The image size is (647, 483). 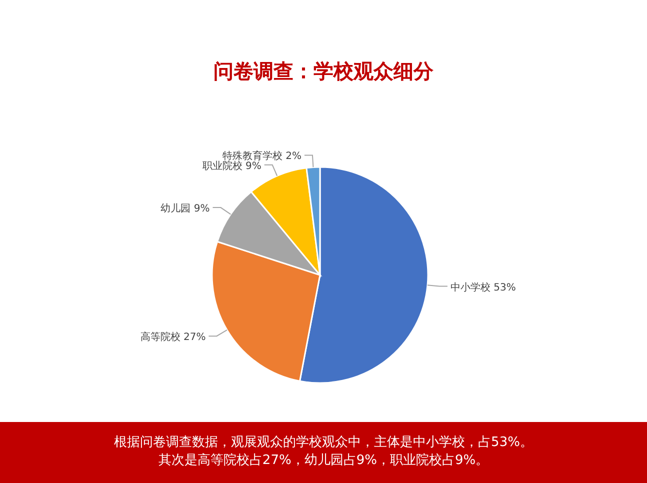 What do you see at coordinates (323, 71) in the screenshot?
I see `chart-title: 问卷调查：学校观众细分` at bounding box center [323, 71].